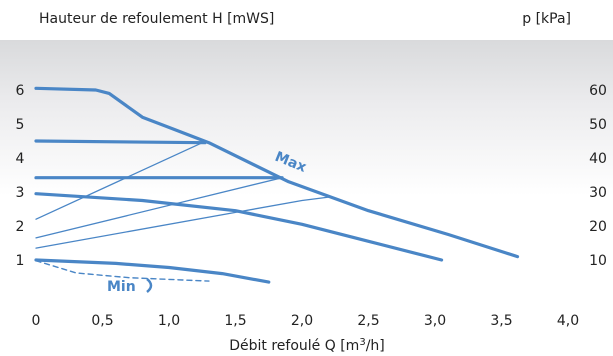 Image resolution: width=613 pixels, height=356 pixels. Describe the element at coordinates (598, 125) in the screenshot. I see `y-tick-right: 50` at that location.